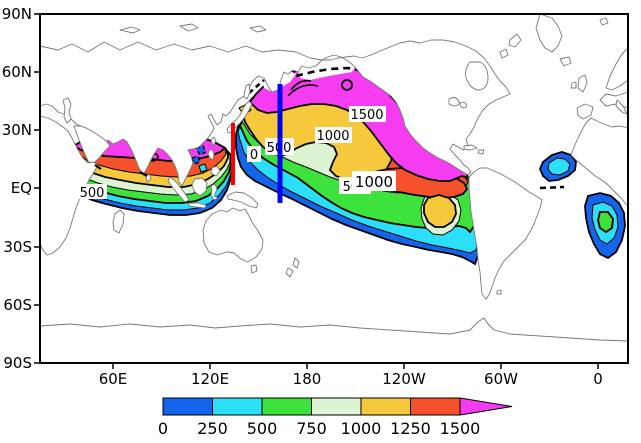 This screenshot has width=641, height=443. Describe the element at coordinates (92, 145) in the screenshot. I see `coastline-arabia` at that location.